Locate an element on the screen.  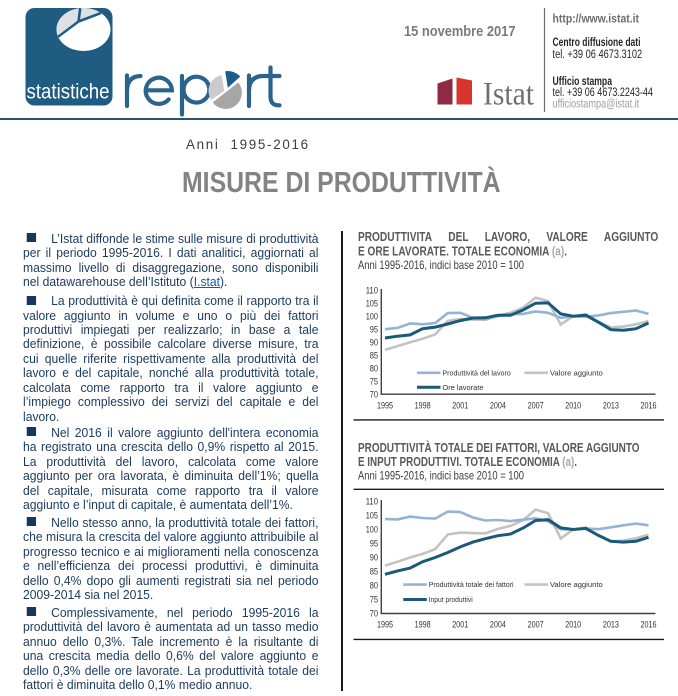
svg-text: PRODUTTIVITA is located at coordinates (394, 237).